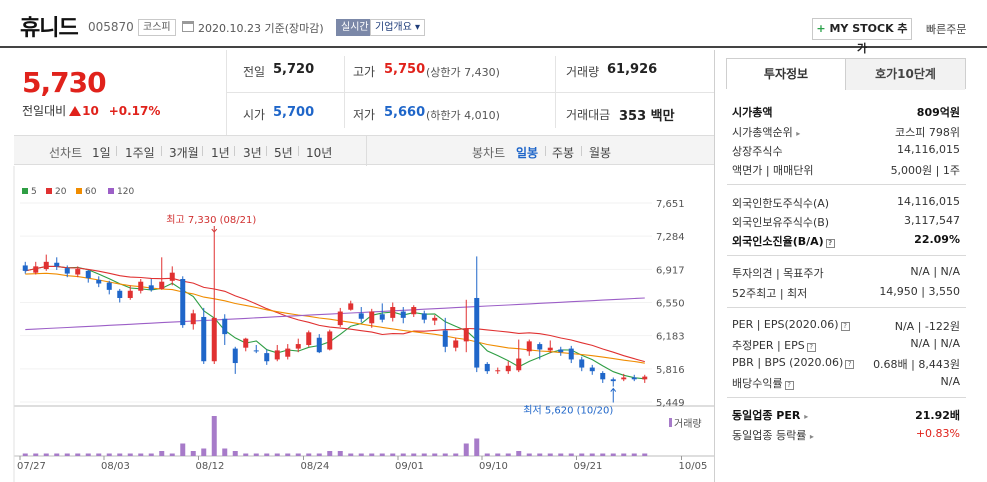 This screenshot has height=482, width=987. I want to click on pbr-value: 0.68배 | 8,443원, so click(916, 364).